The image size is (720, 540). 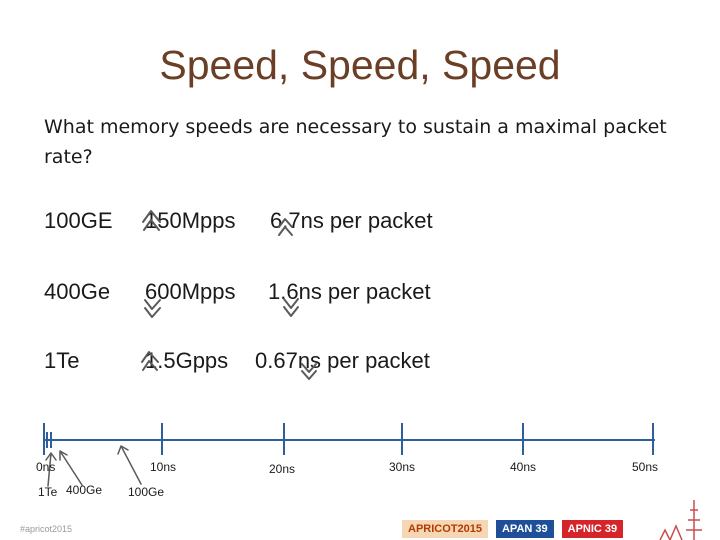 I want to click on row-400ge-time: 1.6ns per packet, so click(x=349, y=291).